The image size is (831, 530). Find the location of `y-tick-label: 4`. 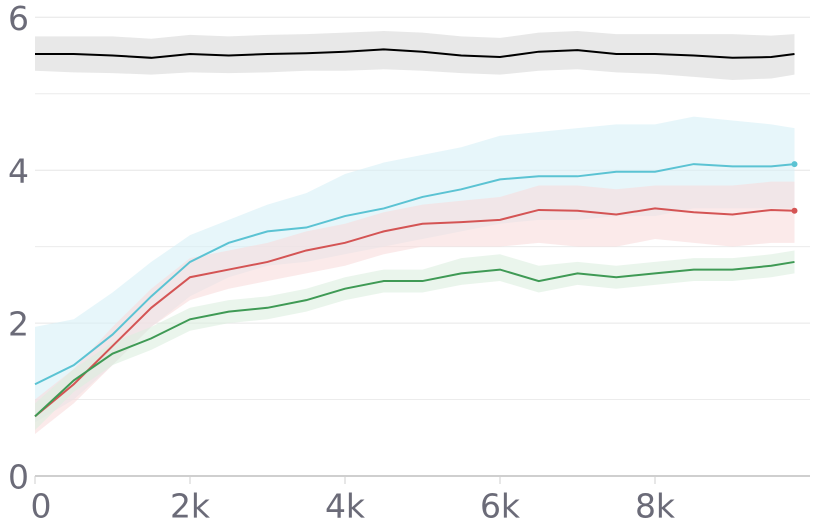

y-tick-label: 4 is located at coordinates (18, 171).